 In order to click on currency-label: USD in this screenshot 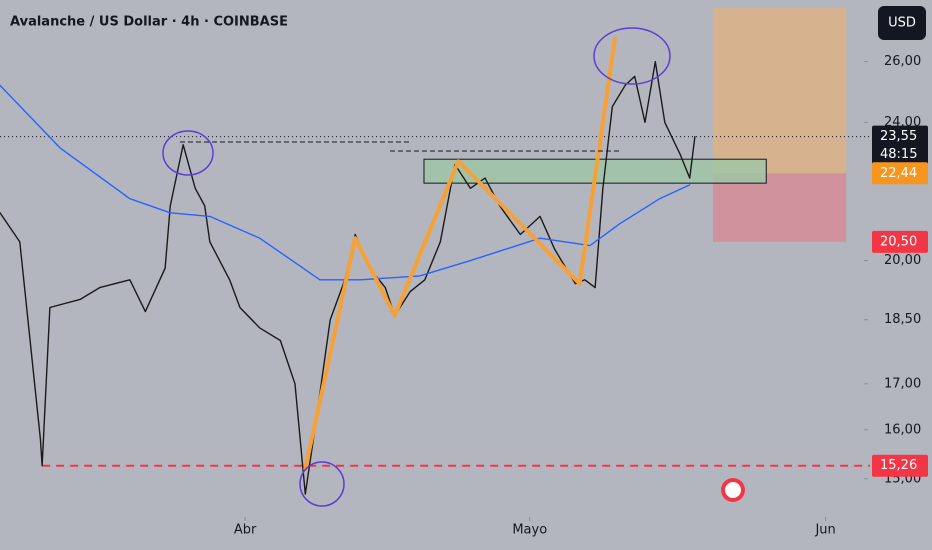, I will do `click(902, 23)`.